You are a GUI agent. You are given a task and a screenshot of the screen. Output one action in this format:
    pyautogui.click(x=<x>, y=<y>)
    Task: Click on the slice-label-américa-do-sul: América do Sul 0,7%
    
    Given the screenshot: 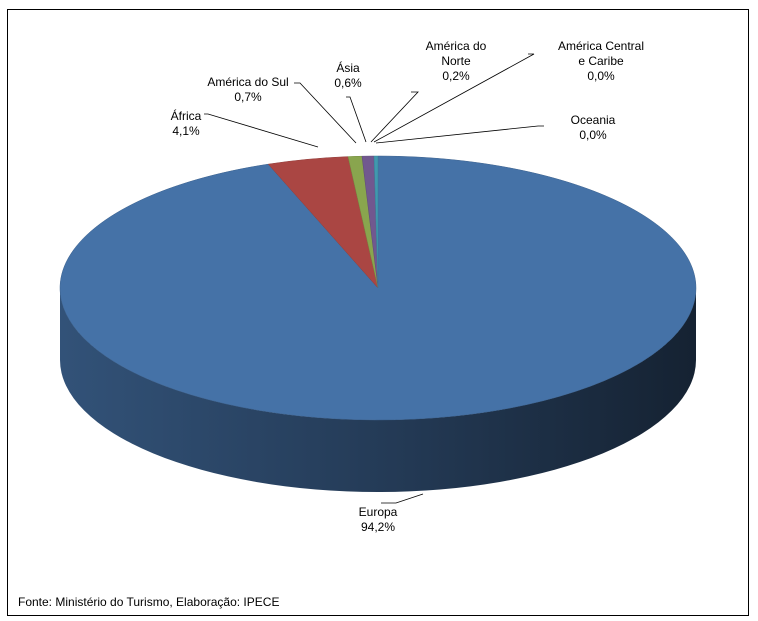 What is the action you would take?
    pyautogui.click(x=247, y=89)
    